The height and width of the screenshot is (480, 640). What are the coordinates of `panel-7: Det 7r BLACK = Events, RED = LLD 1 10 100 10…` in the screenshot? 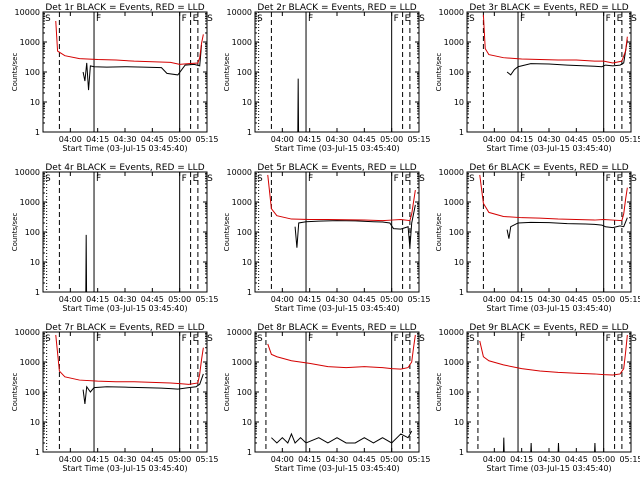 It's located at (115, 398).